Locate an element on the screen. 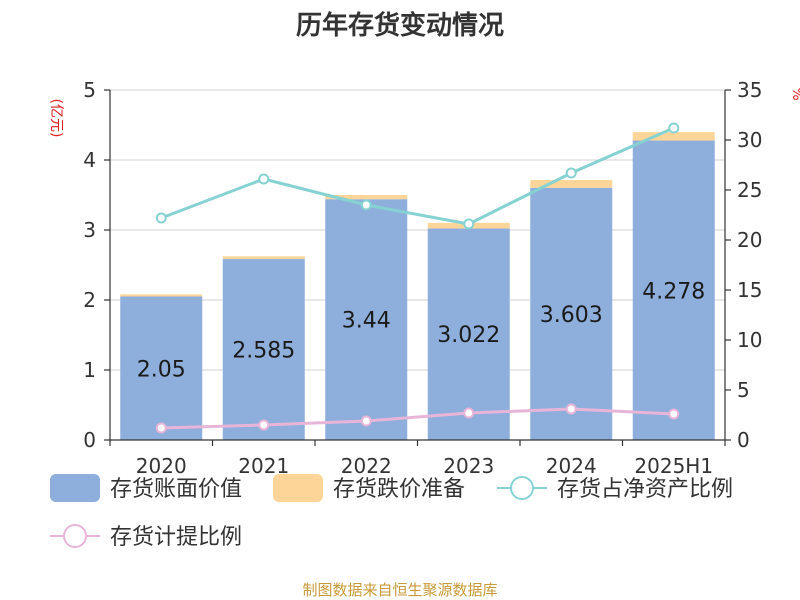 This screenshot has width=800, height=600. bar-value-label: 3.603 is located at coordinates (571, 315).